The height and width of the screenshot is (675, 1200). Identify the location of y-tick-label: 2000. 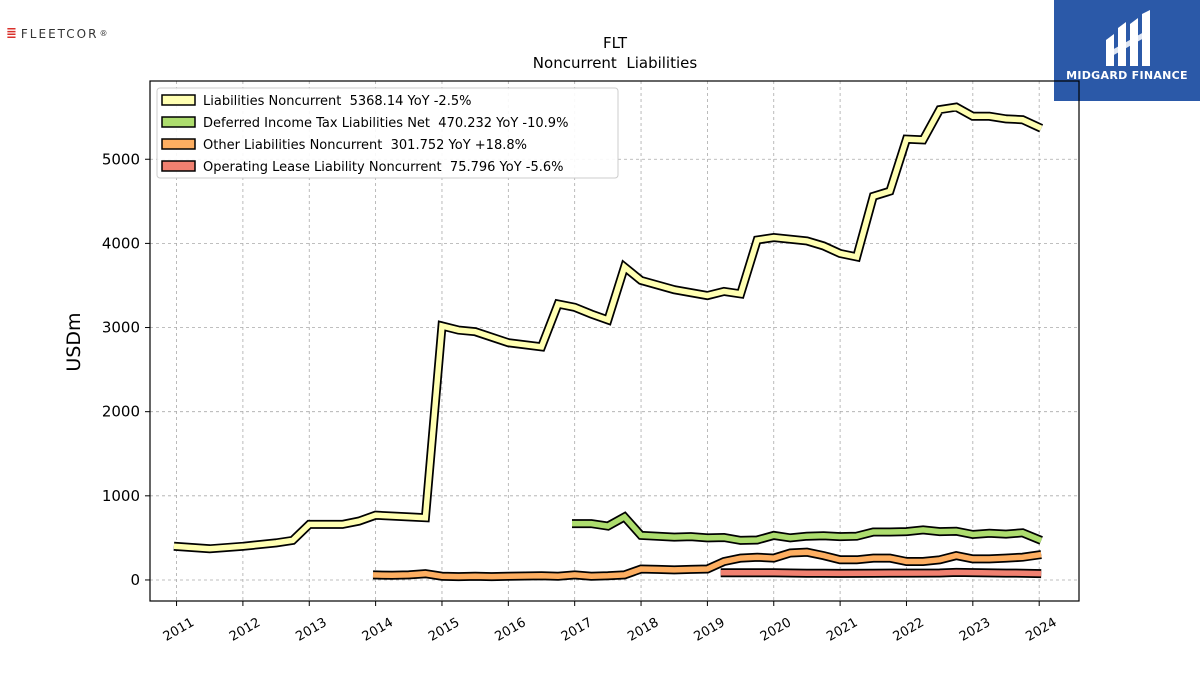
(121, 412).